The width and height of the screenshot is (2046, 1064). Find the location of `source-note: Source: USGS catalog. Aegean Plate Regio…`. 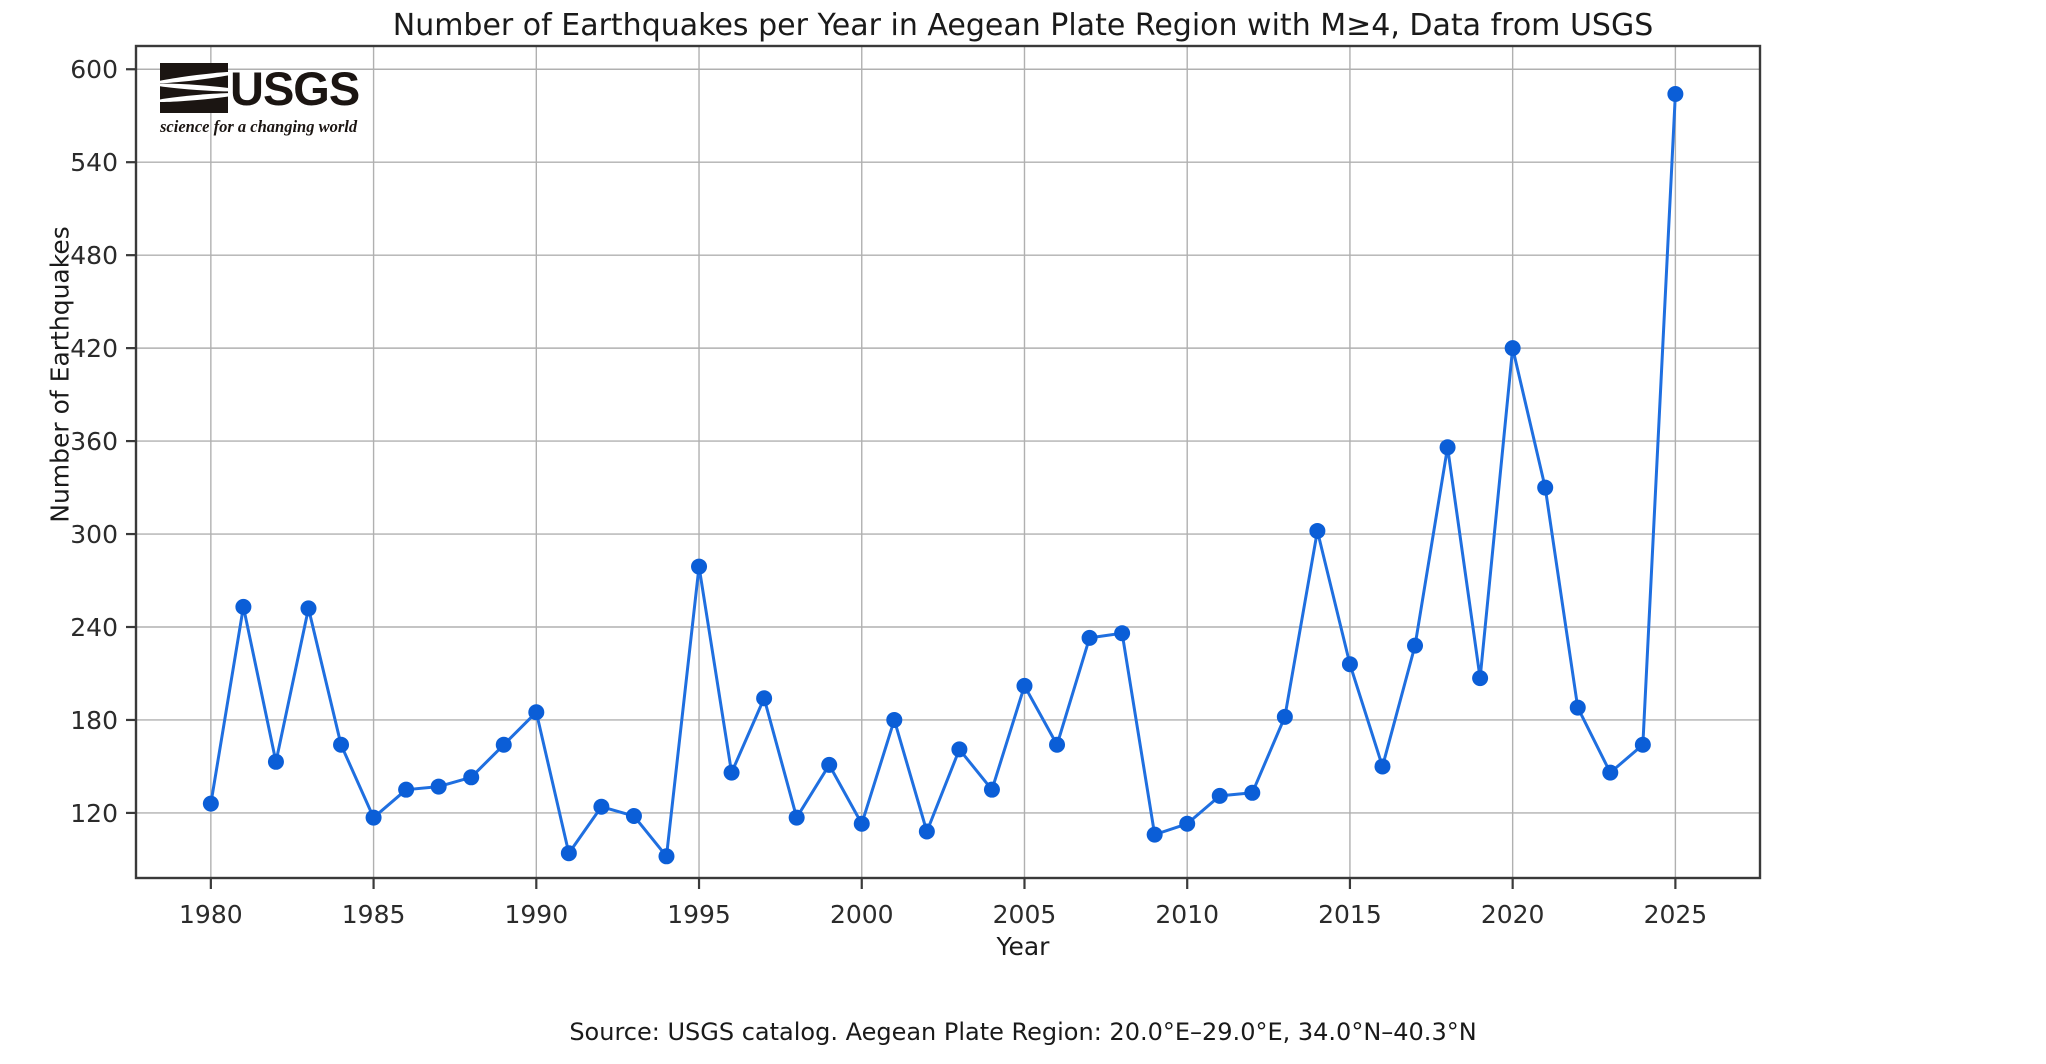

source-note: Source: USGS catalog. Aegean Plate Regio… is located at coordinates (1023, 1032).